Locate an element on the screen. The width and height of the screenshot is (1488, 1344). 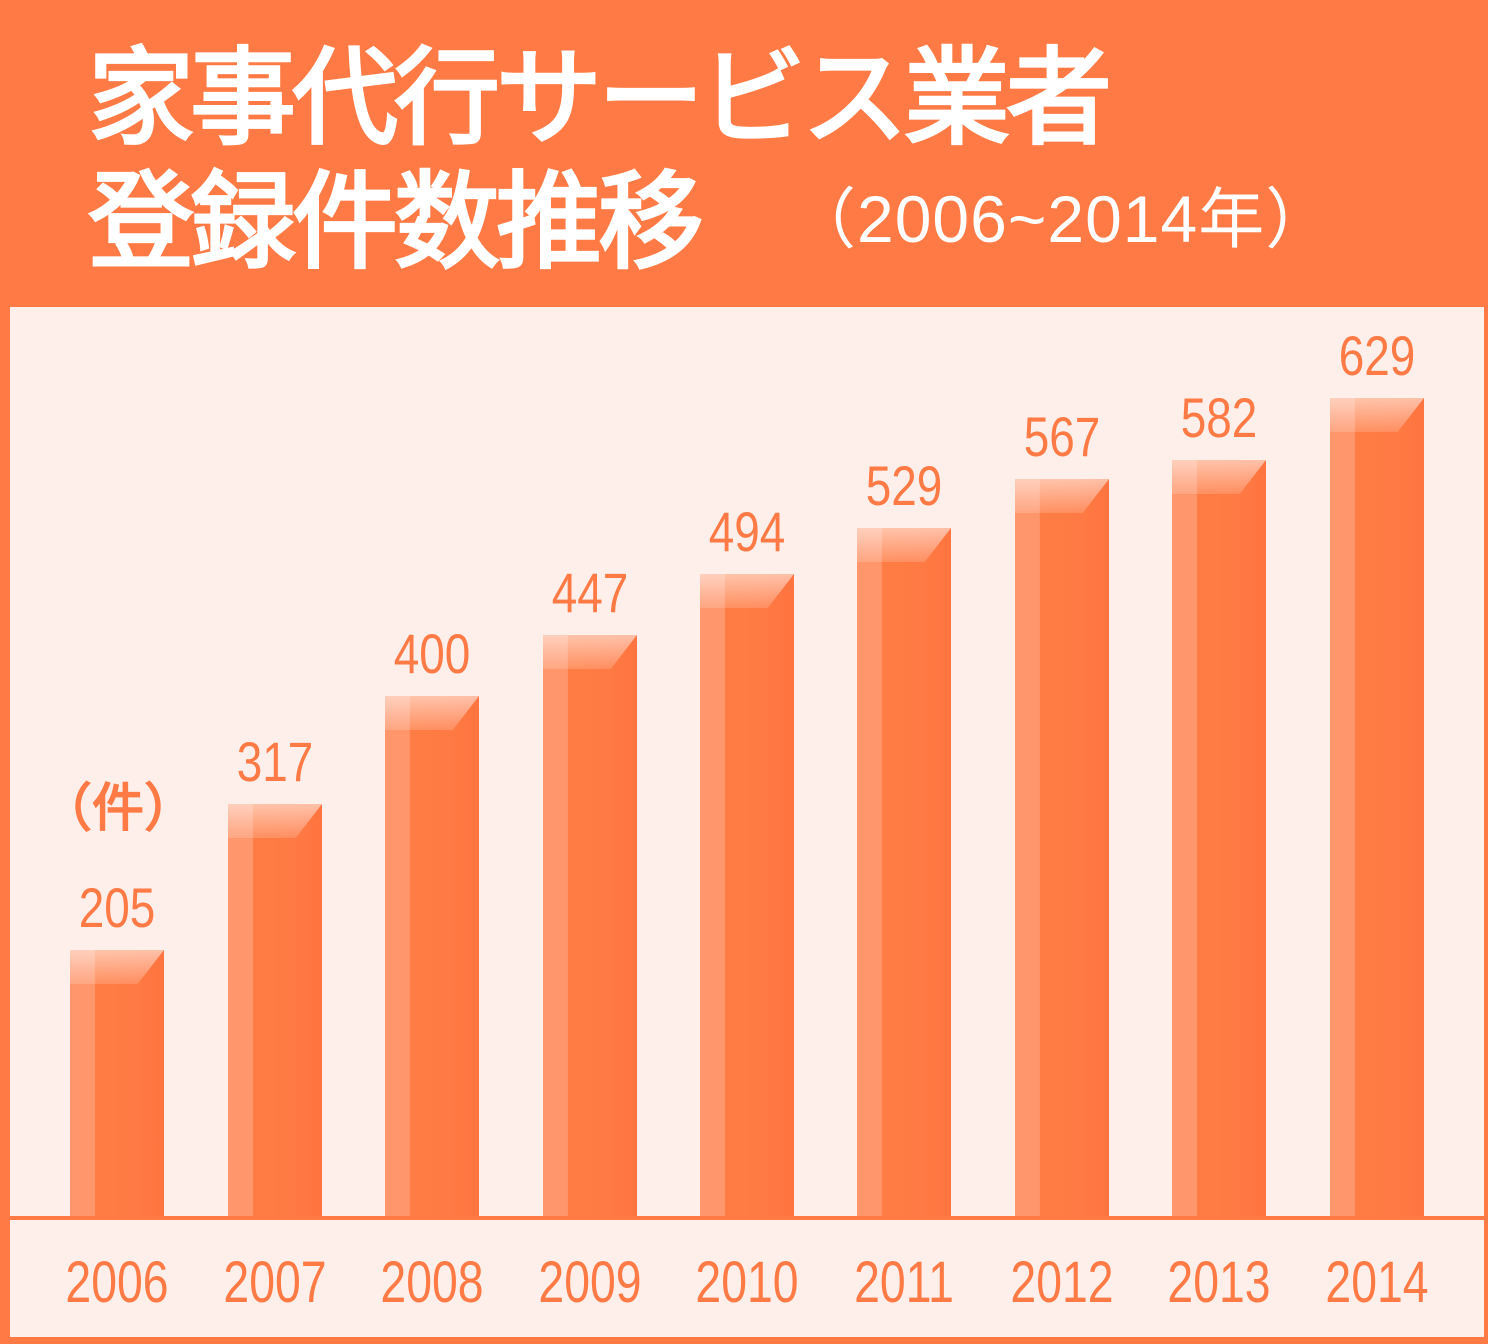
bar-2009 is located at coordinates (590, 926).